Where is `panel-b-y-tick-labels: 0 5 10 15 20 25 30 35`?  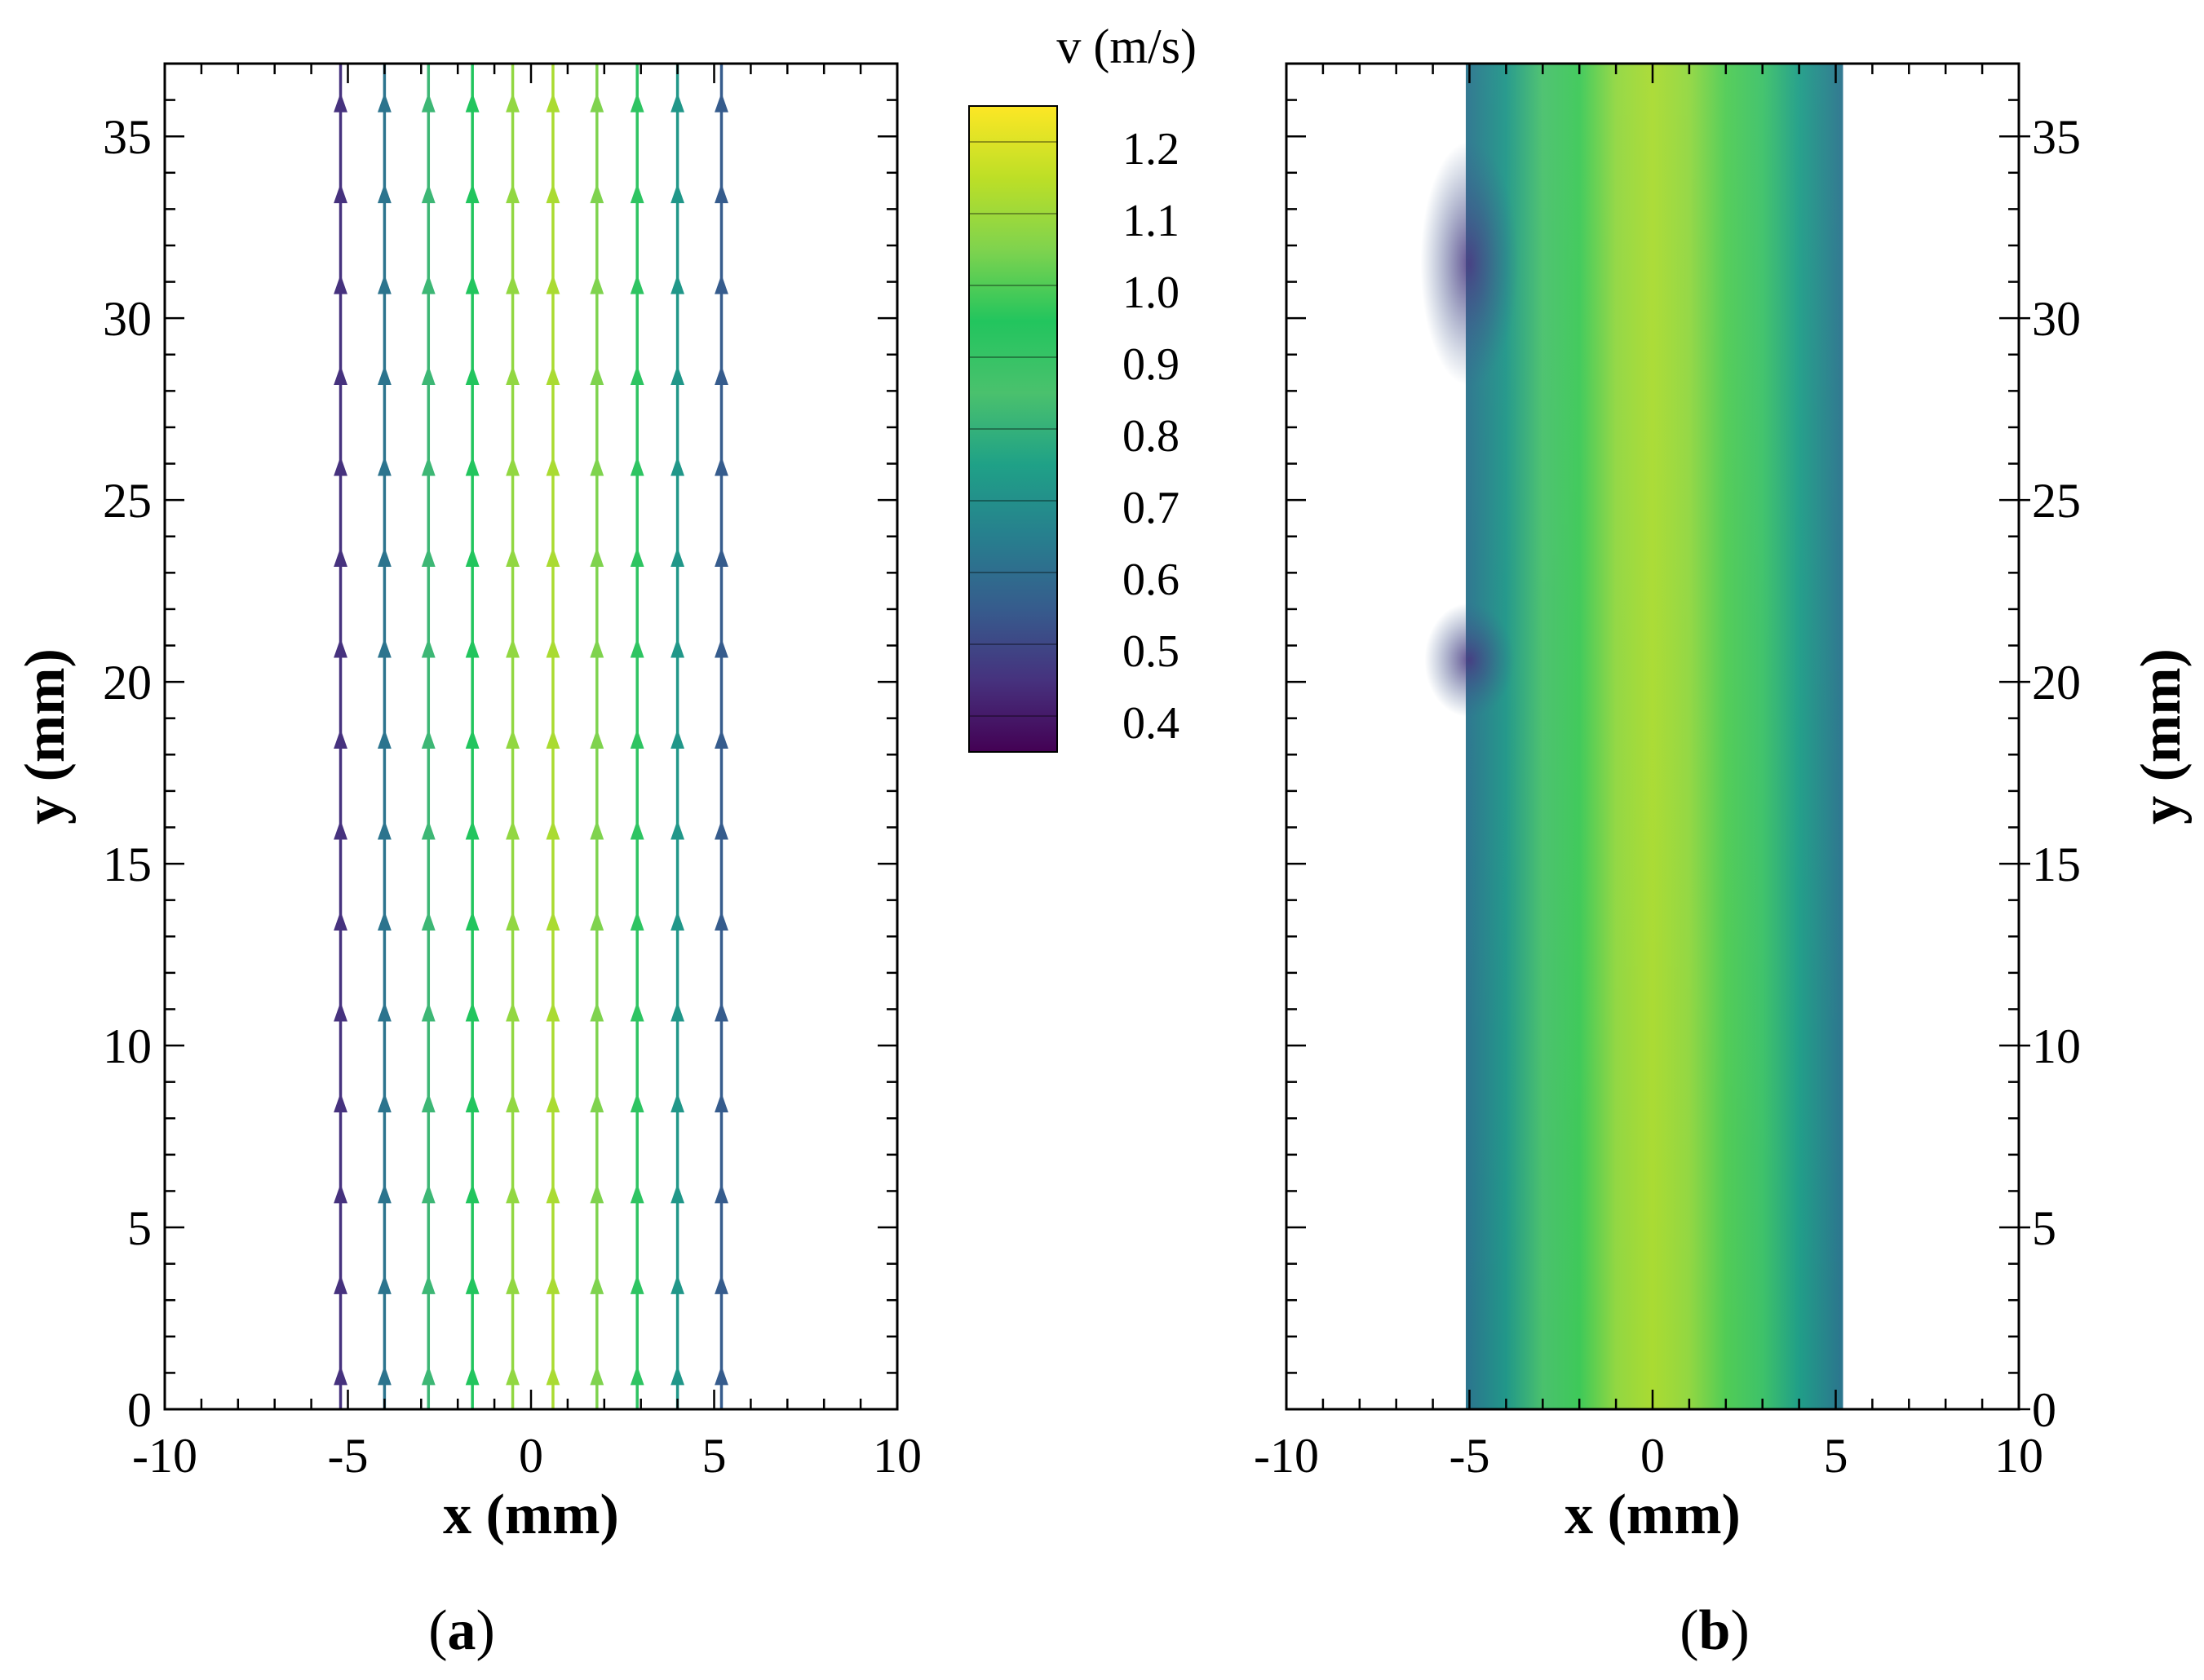
panel-b-y-tick-labels: 0 5 10 15 20 25 30 35 is located at coordinates (2056, 773).